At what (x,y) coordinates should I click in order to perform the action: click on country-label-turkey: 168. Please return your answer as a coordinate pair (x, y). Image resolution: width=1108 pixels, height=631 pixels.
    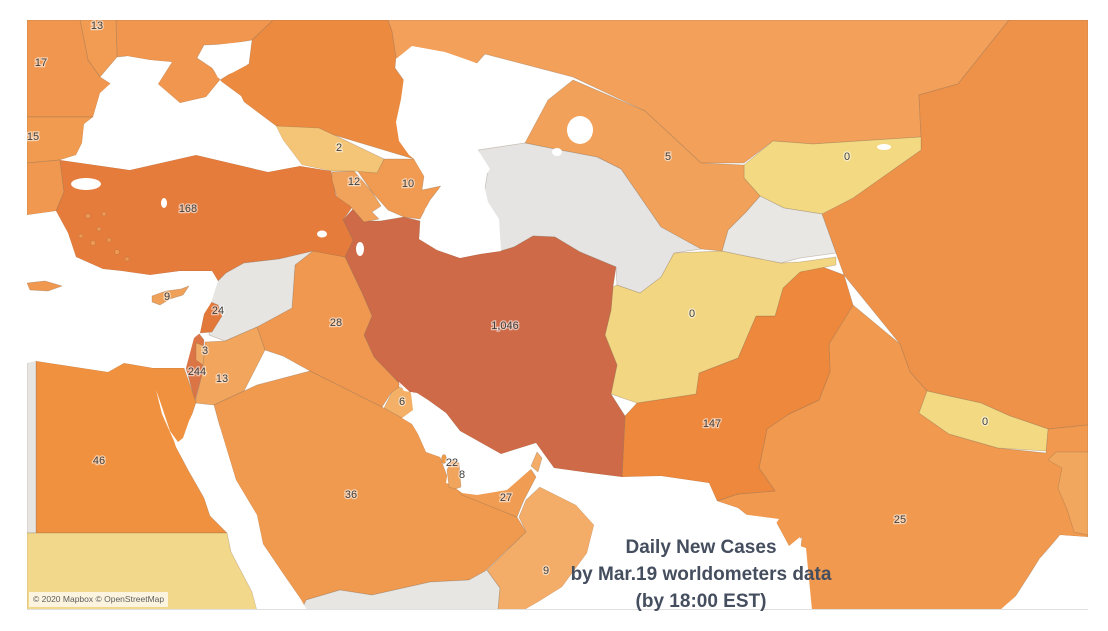
    Looking at the image, I should click on (188, 209).